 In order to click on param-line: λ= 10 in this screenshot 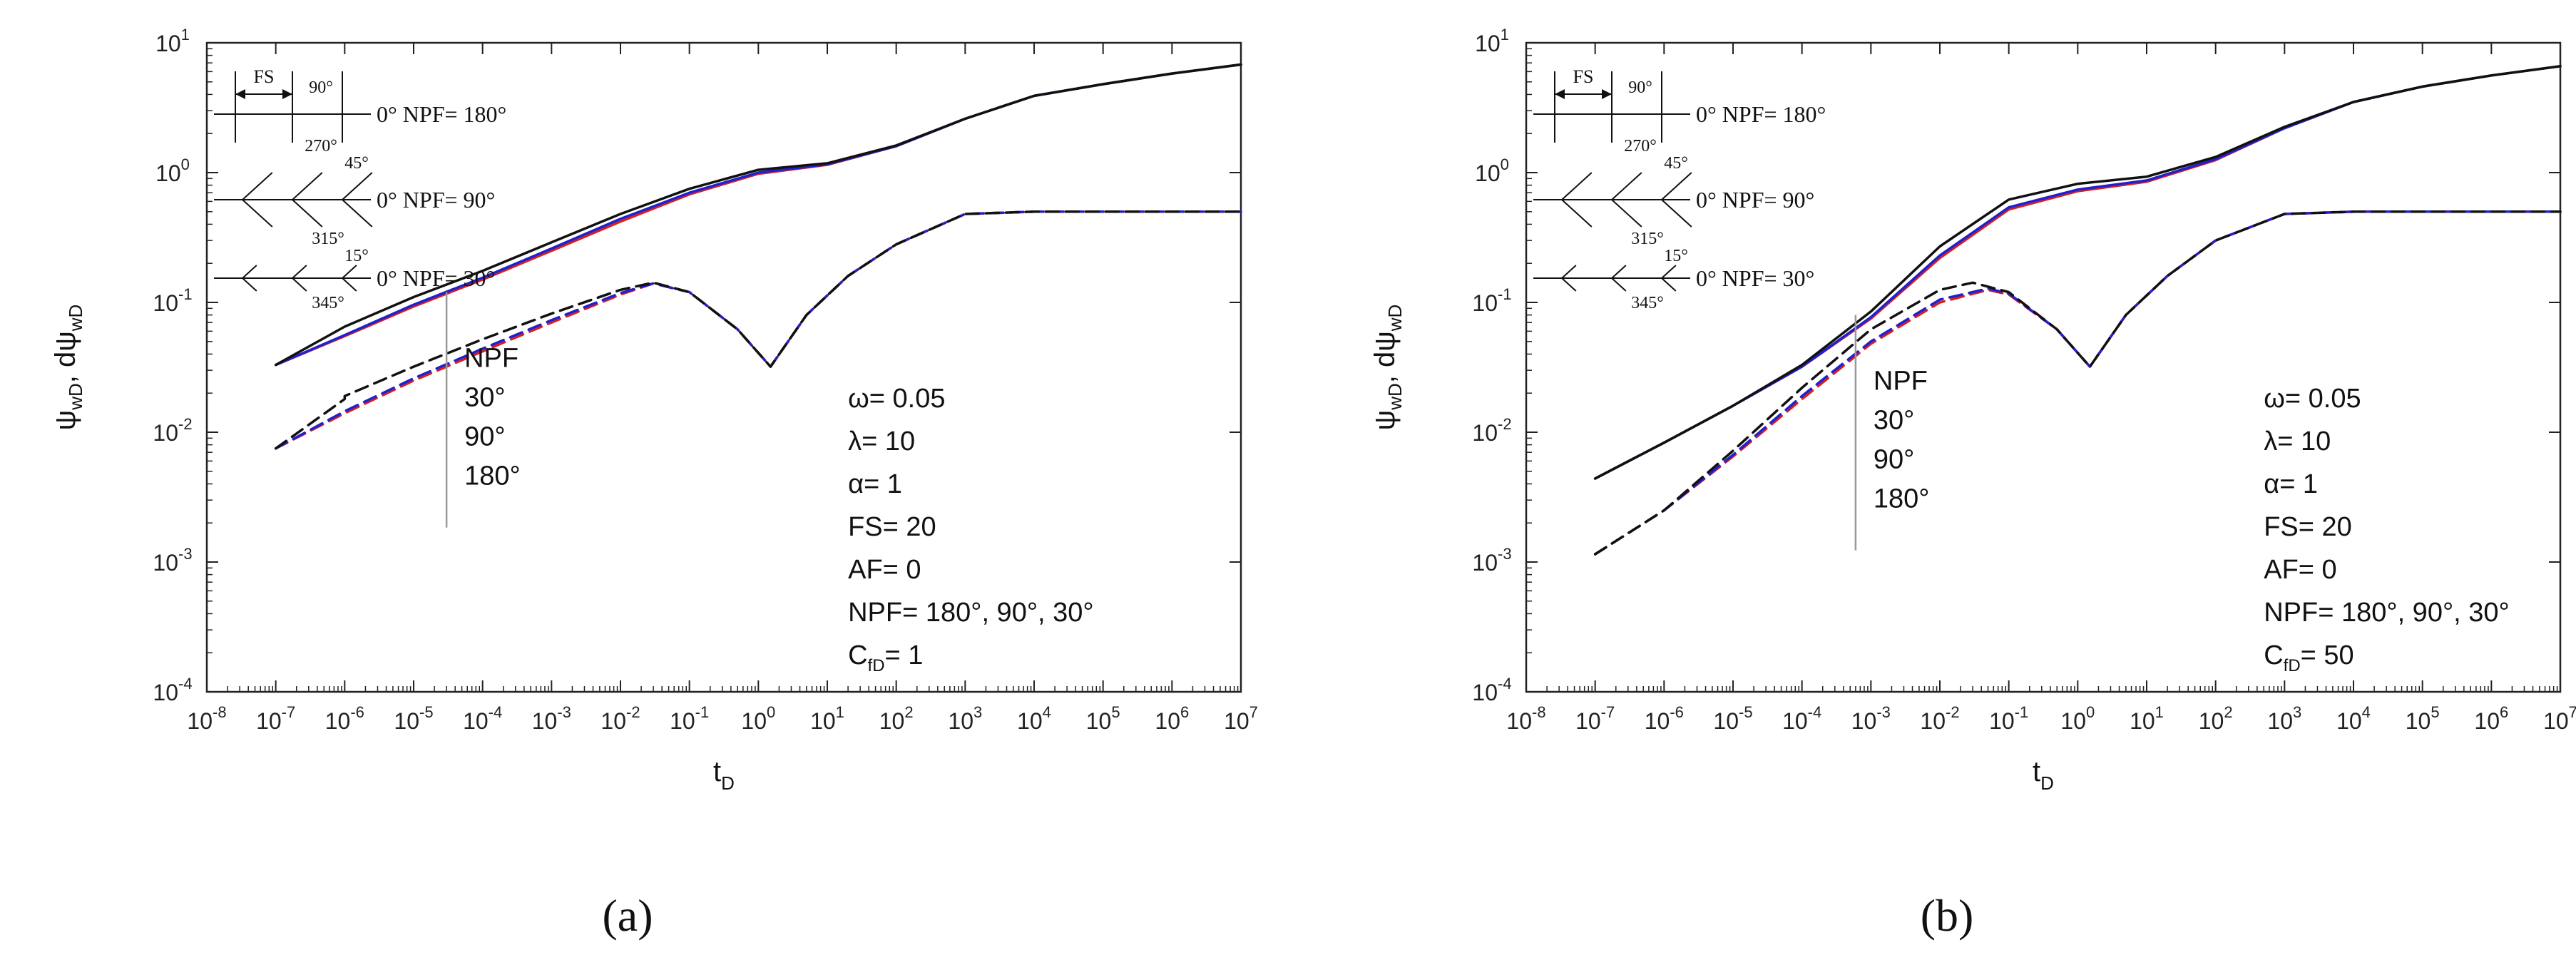, I will do `click(2298, 442)`.